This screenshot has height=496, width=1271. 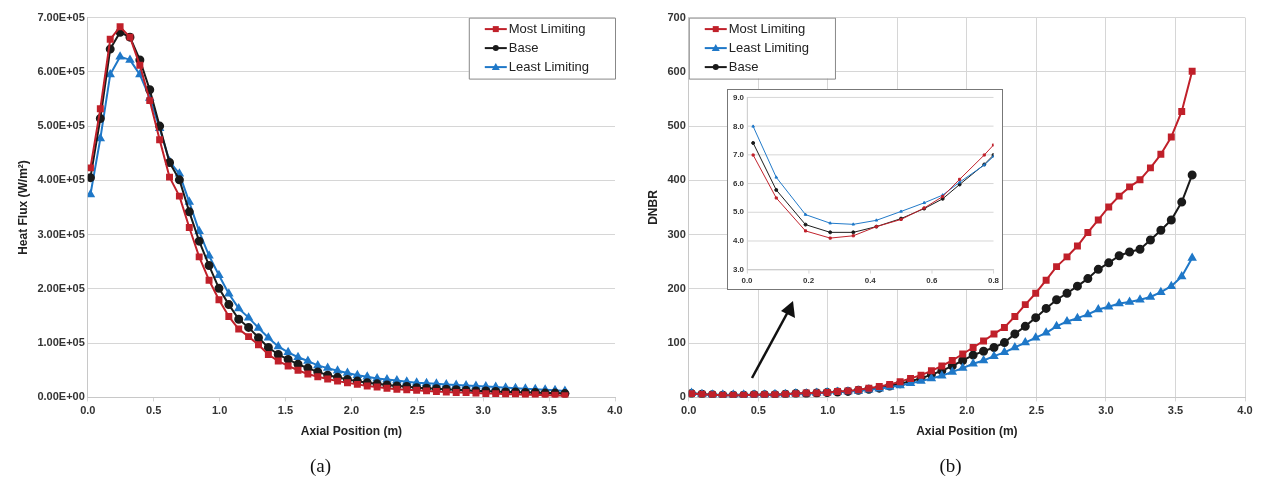 What do you see at coordinates (950, 466) in the screenshot?
I see `text: (b)` at bounding box center [950, 466].